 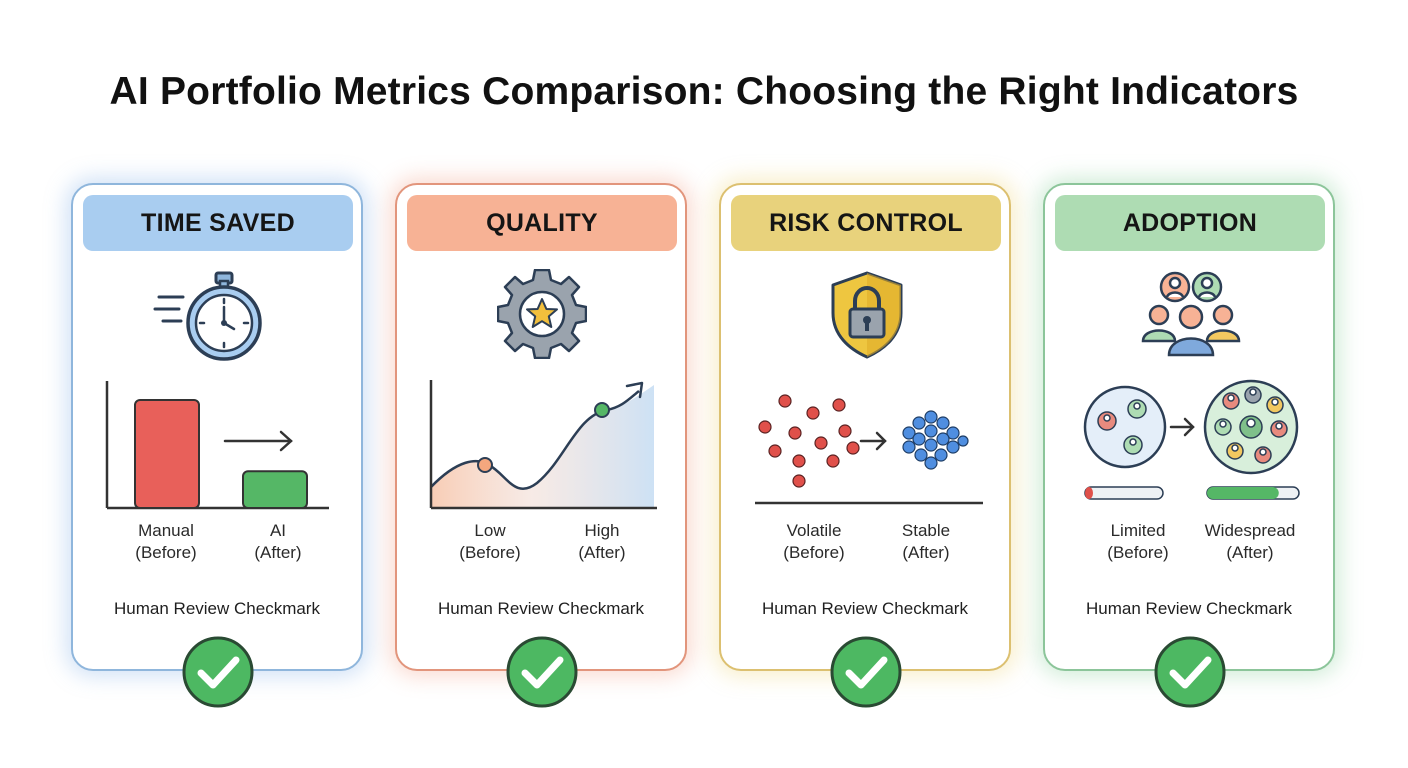 What do you see at coordinates (167, 454) in the screenshot?
I see `bar-manual-before` at bounding box center [167, 454].